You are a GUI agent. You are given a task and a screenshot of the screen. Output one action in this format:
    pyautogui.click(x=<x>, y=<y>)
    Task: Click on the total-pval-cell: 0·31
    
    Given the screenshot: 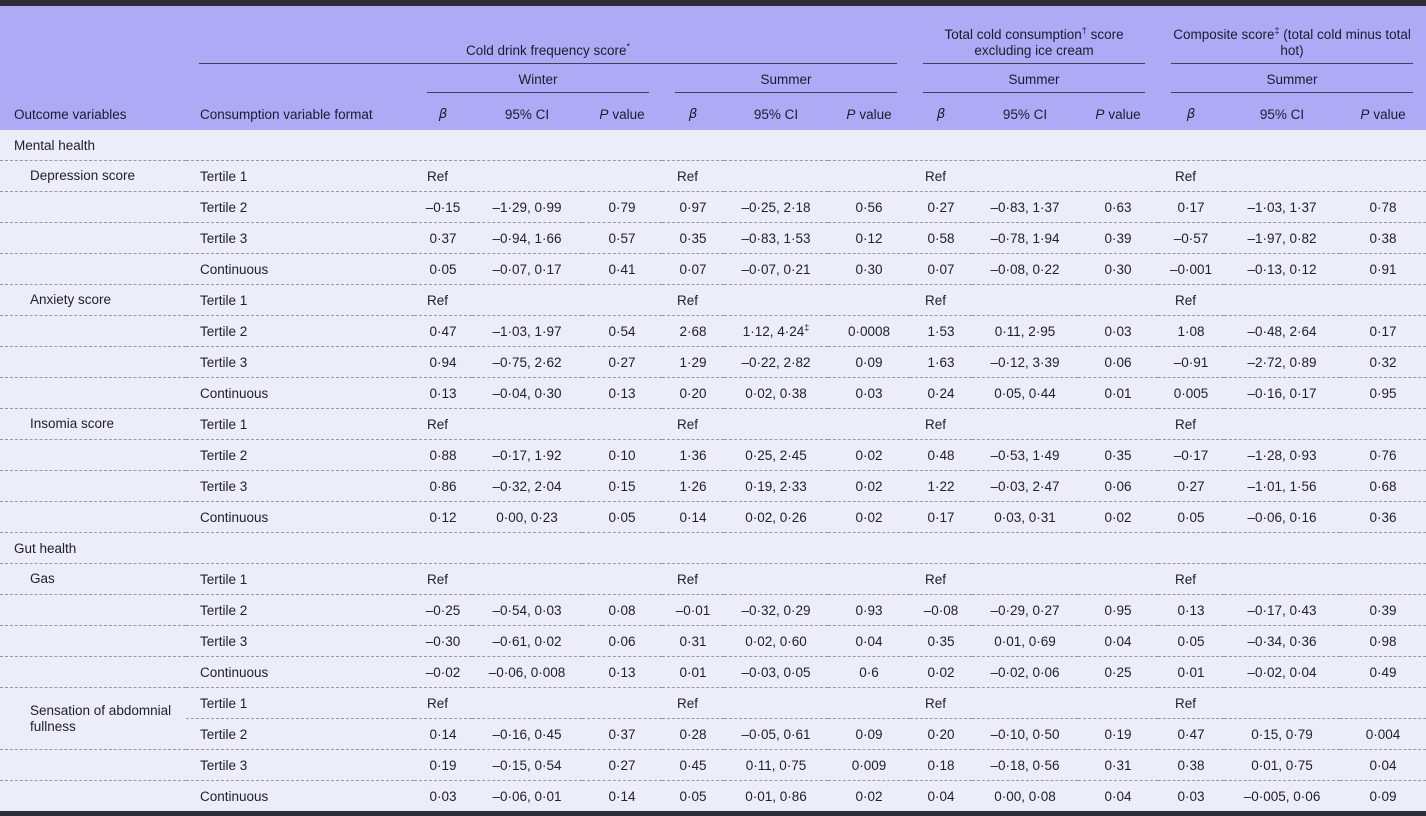 What is the action you would take?
    pyautogui.click(x=1118, y=765)
    